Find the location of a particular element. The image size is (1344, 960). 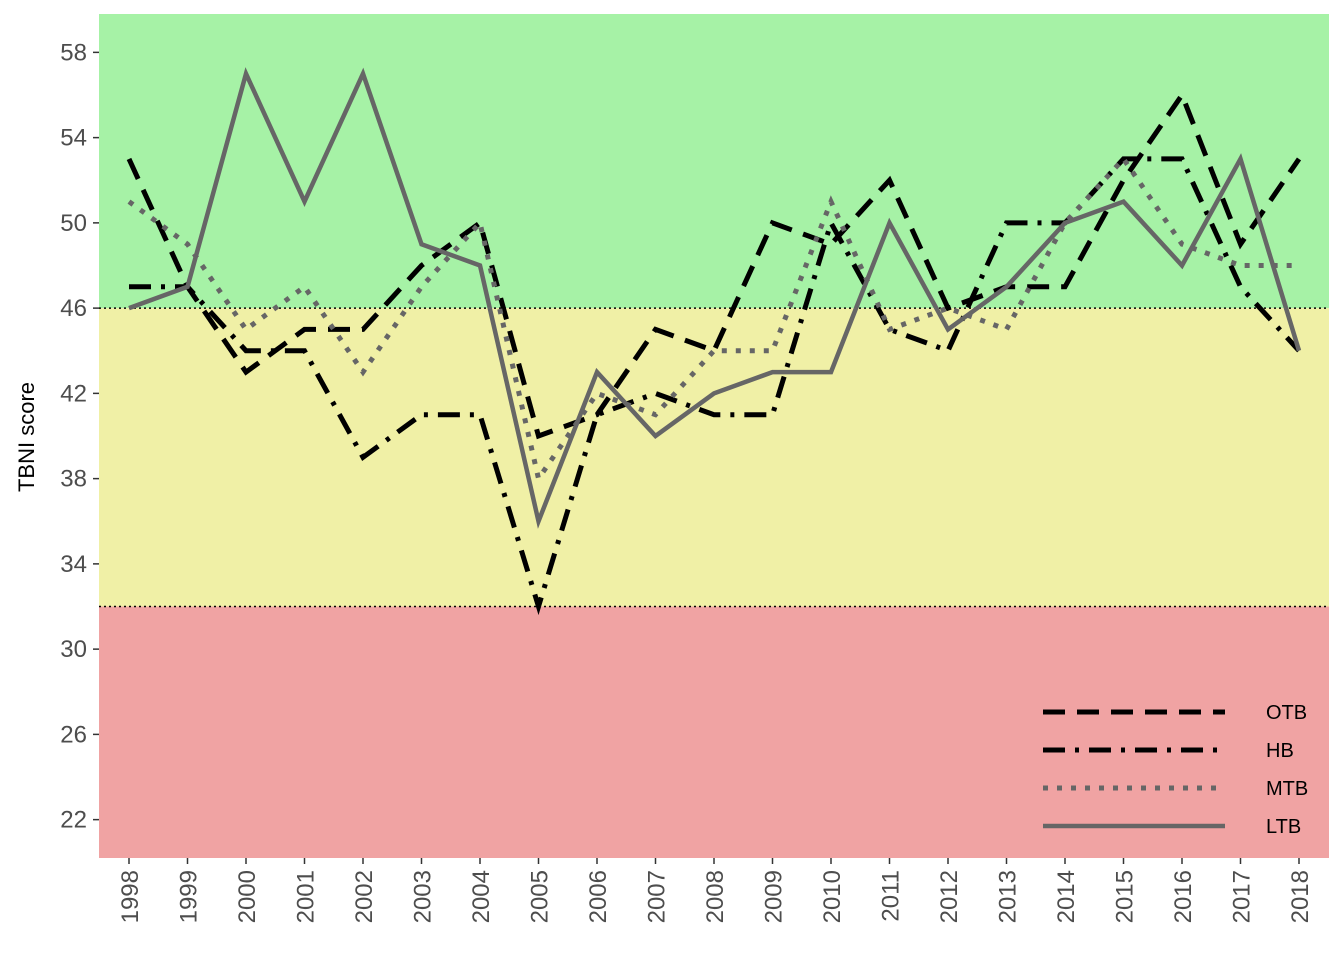

x-tick-label: 2013 is located at coordinates (1008, 896).